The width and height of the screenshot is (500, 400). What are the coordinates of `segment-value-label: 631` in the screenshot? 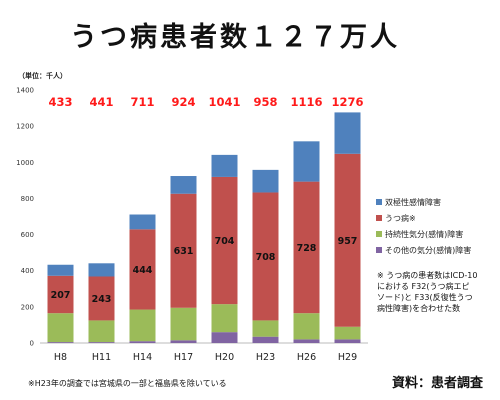 It's located at (184, 251).